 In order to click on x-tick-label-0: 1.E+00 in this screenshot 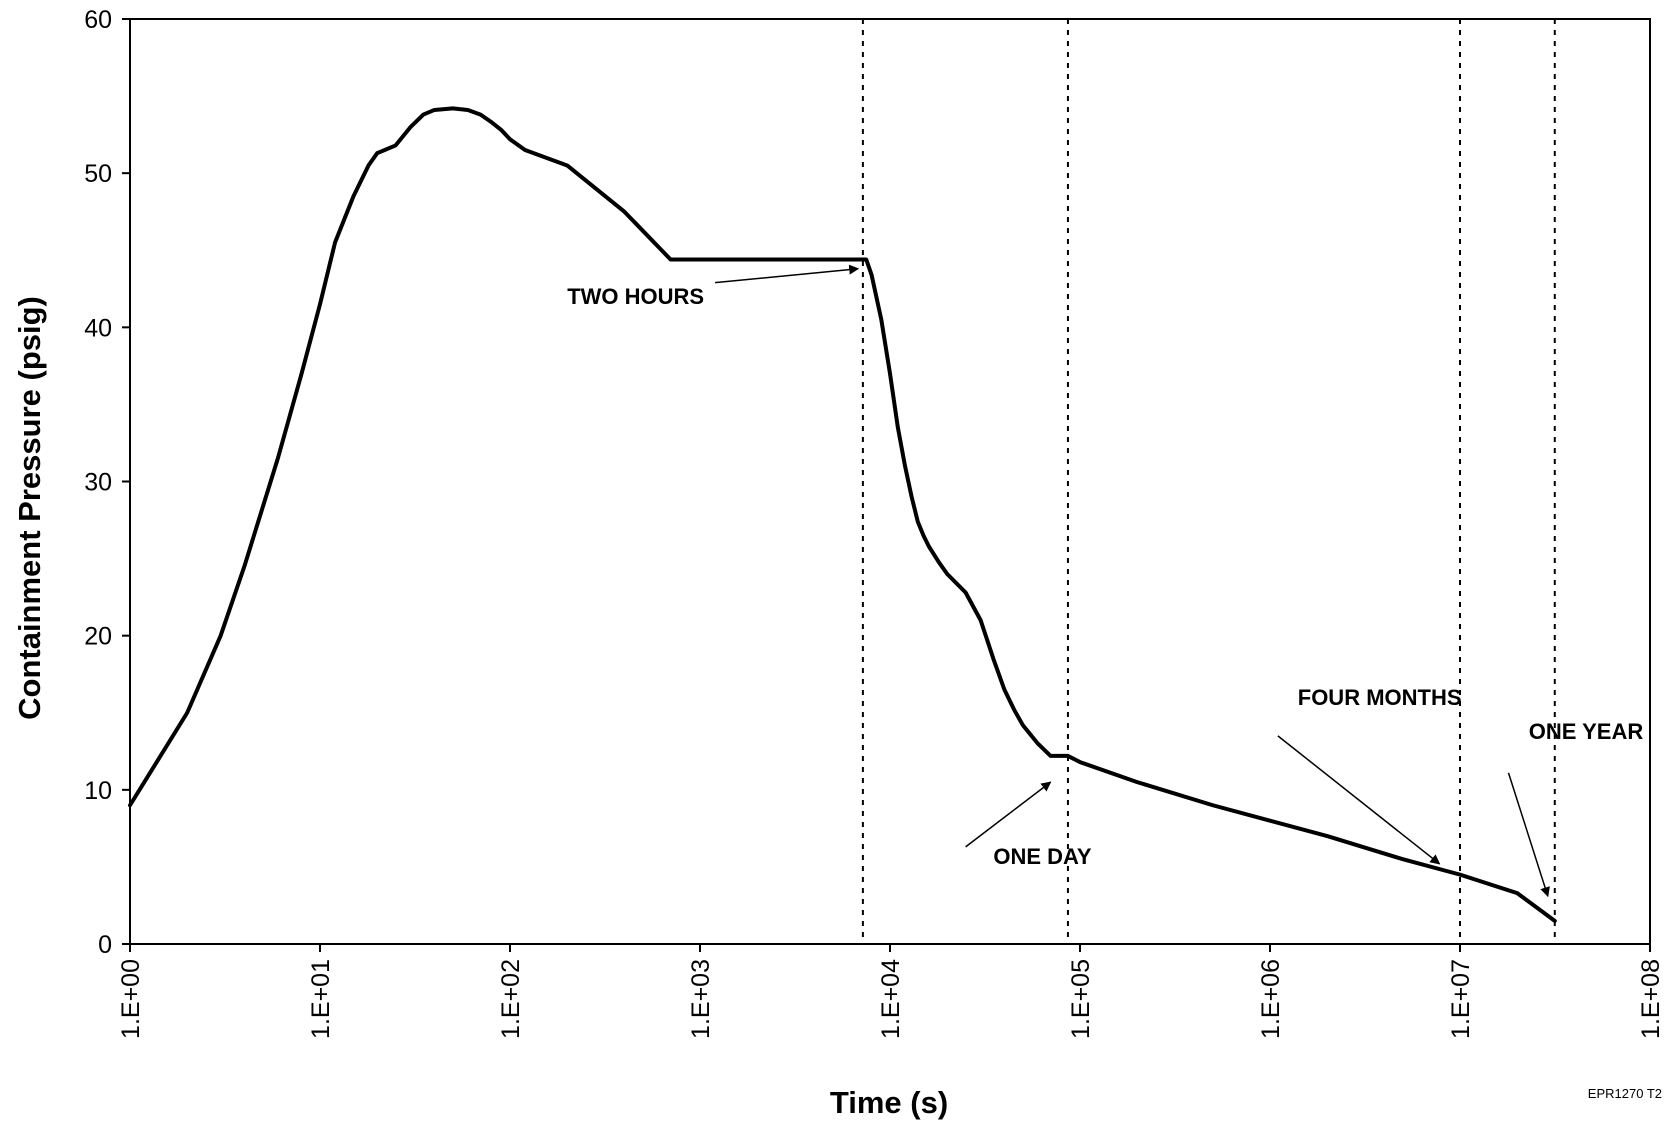, I will do `click(131, 999)`.